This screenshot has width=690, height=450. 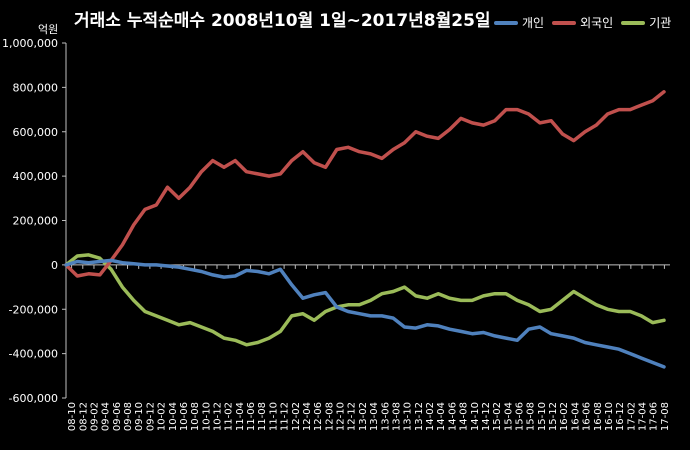 I want to click on x-tick-label: 10-06, so click(x=184, y=416).